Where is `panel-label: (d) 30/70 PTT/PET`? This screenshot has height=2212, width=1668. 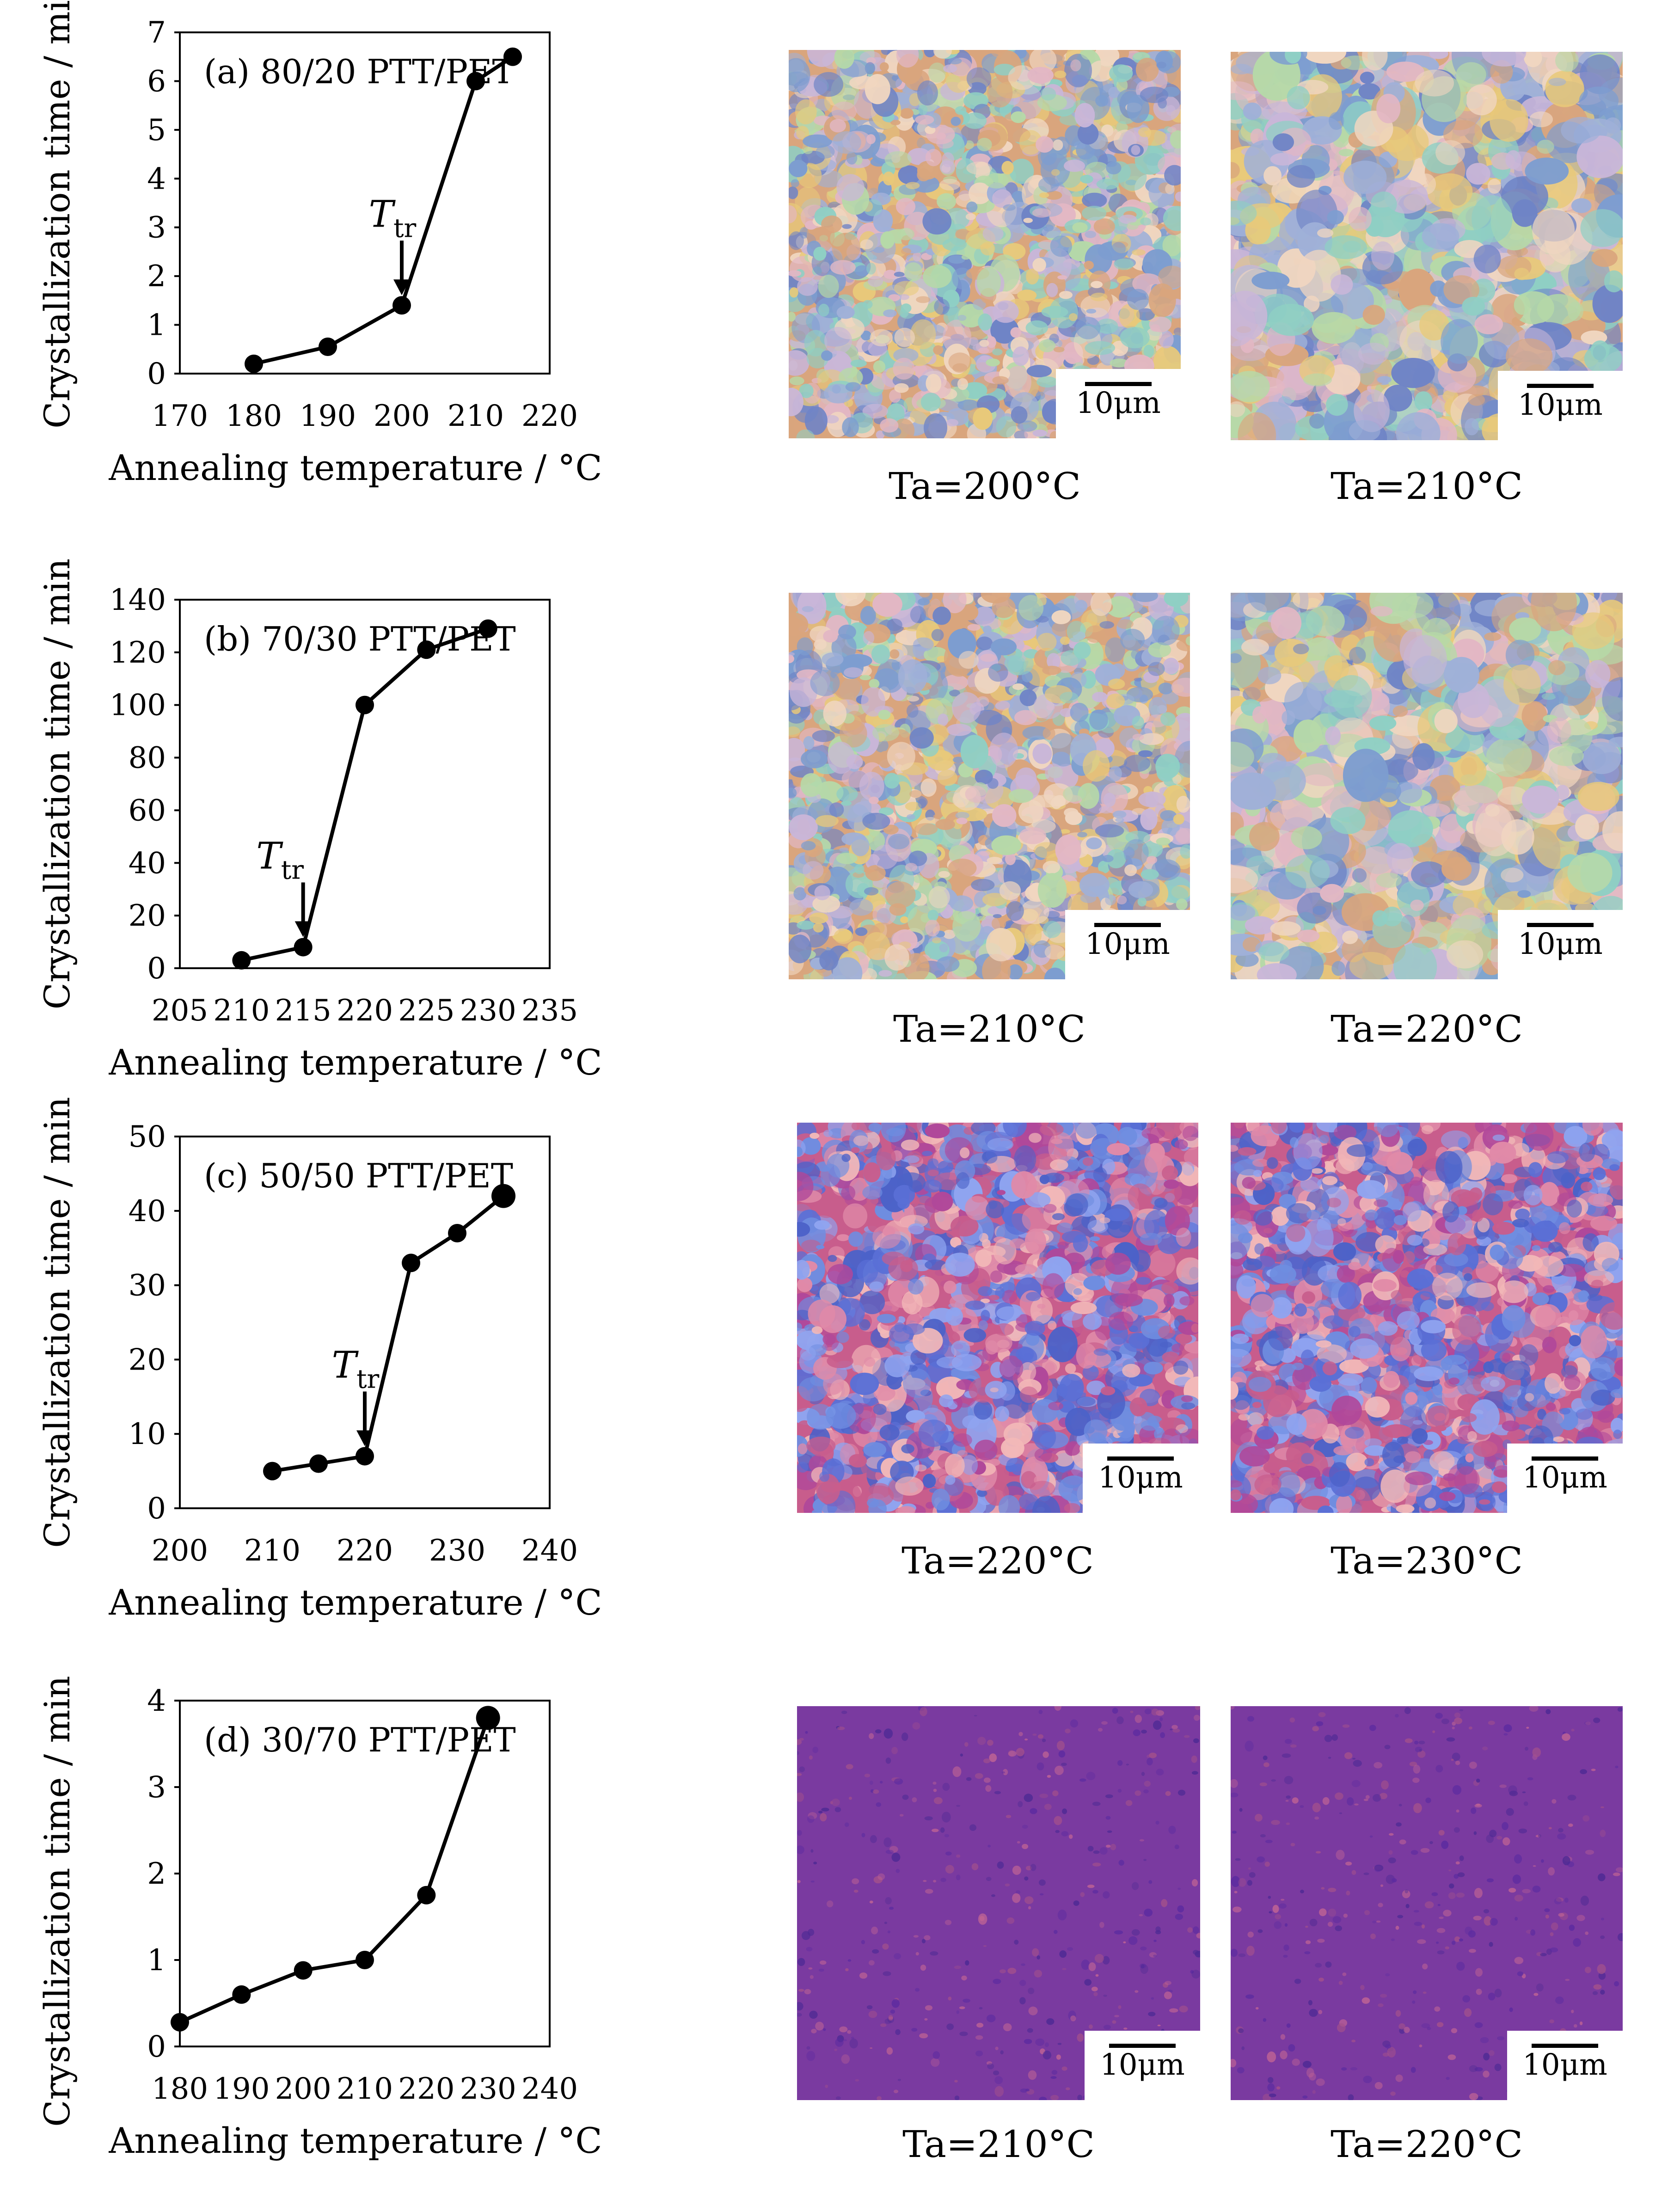 panel-label: (d) 30/70 PTT/PET is located at coordinates (360, 1740).